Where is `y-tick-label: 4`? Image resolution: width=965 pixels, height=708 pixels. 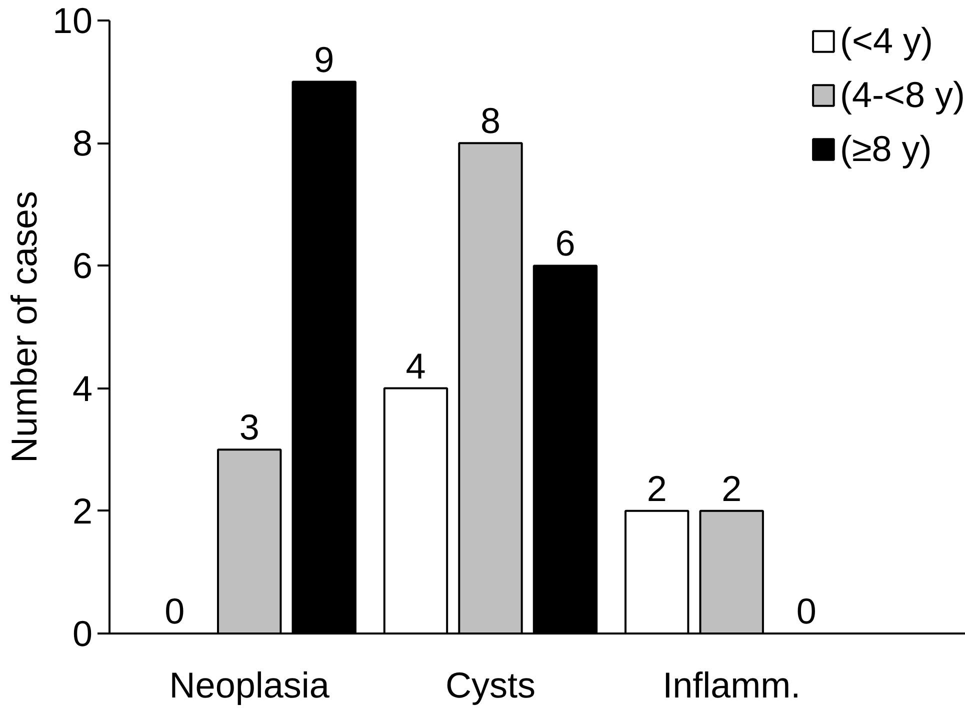 y-tick-label: 4 is located at coordinates (82, 388).